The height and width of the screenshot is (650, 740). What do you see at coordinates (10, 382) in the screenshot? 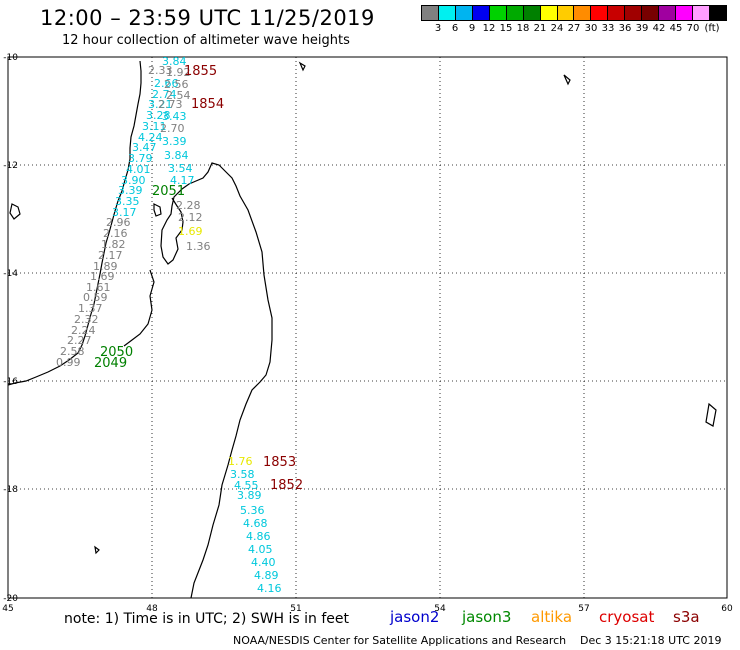
I see `latitude-tick-label: -16` at bounding box center [10, 382].